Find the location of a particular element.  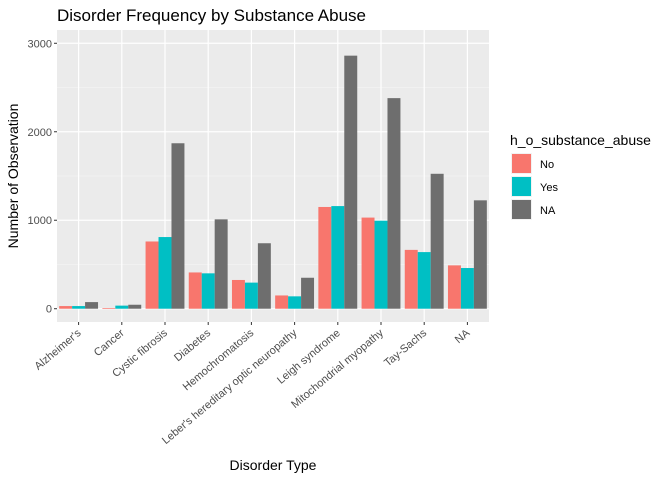

legend-label-na: NA is located at coordinates (548, 211).